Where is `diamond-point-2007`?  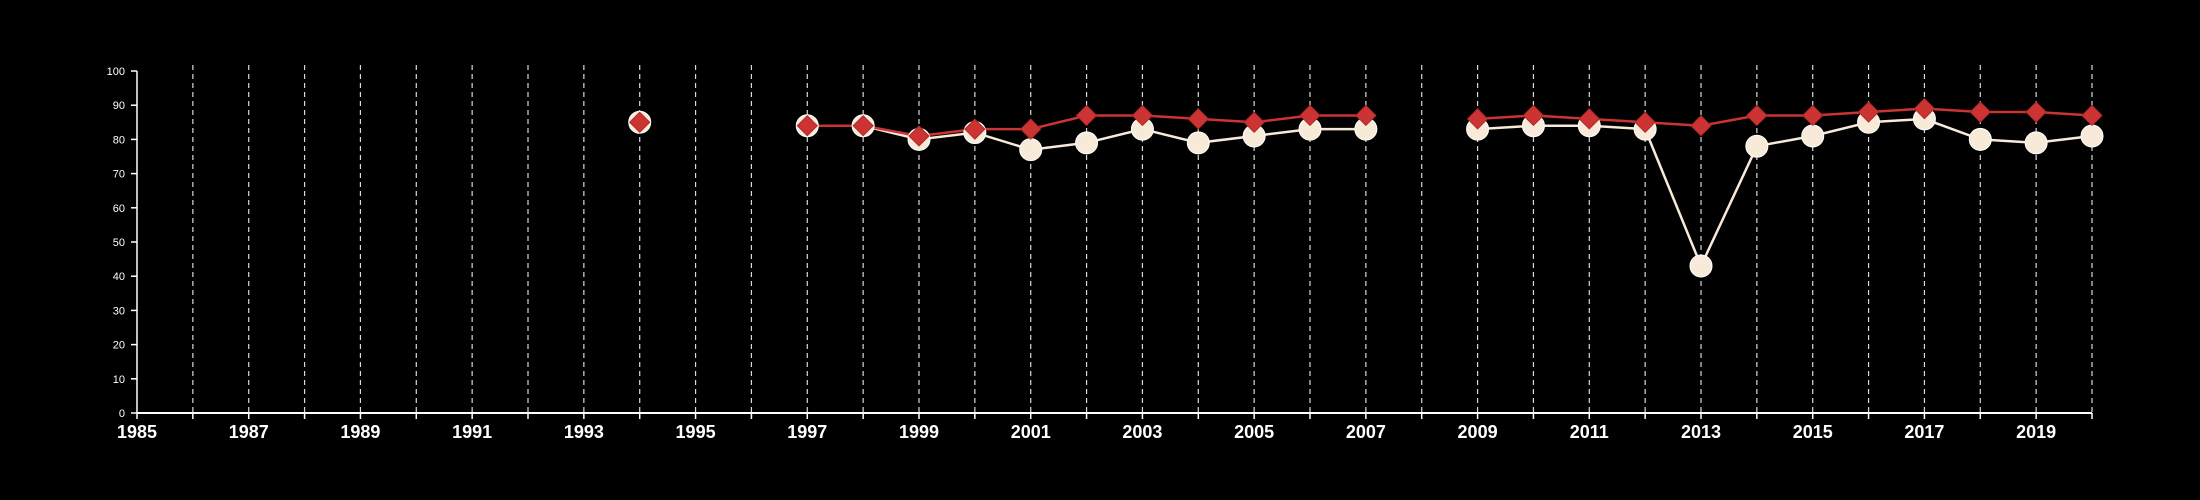
diamond-point-2007 is located at coordinates (1366, 115).